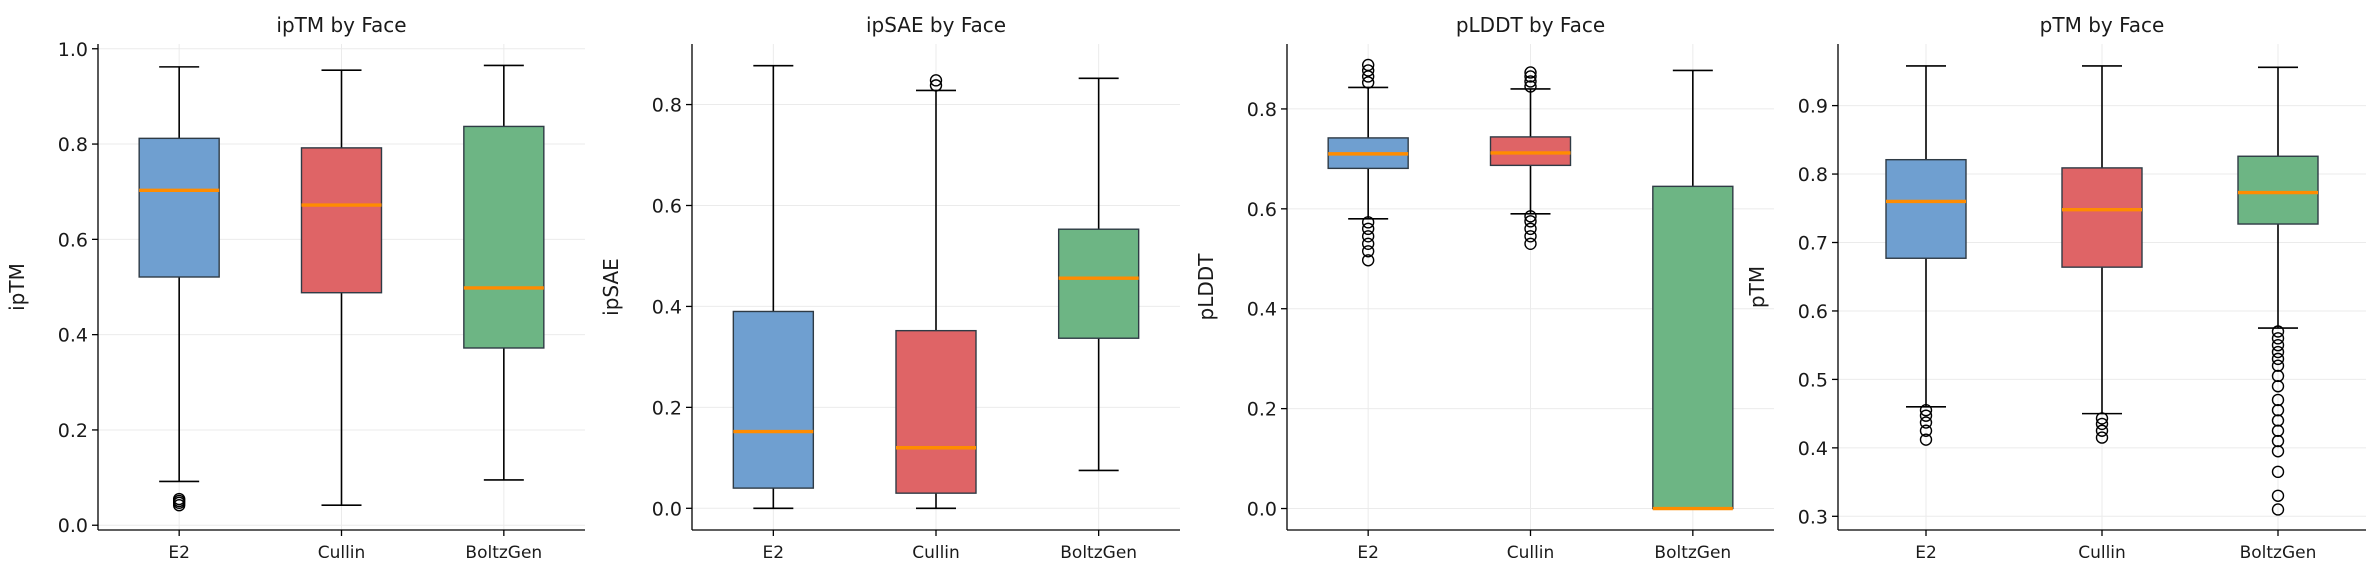 This screenshot has height=580, width=2380. Describe the element at coordinates (1813, 517) in the screenshot. I see `y-tick-label: 0.3` at that location.